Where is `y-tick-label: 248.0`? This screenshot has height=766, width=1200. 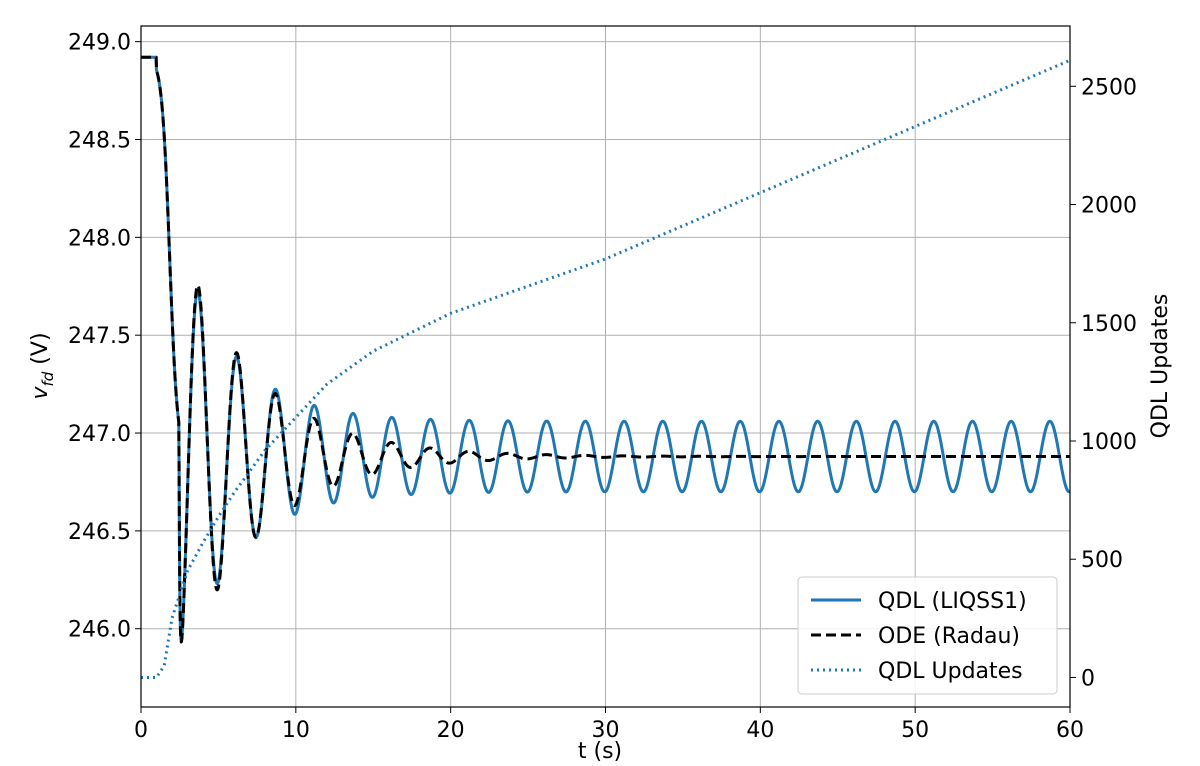
y-tick-label: 248.0 is located at coordinates (99, 238).